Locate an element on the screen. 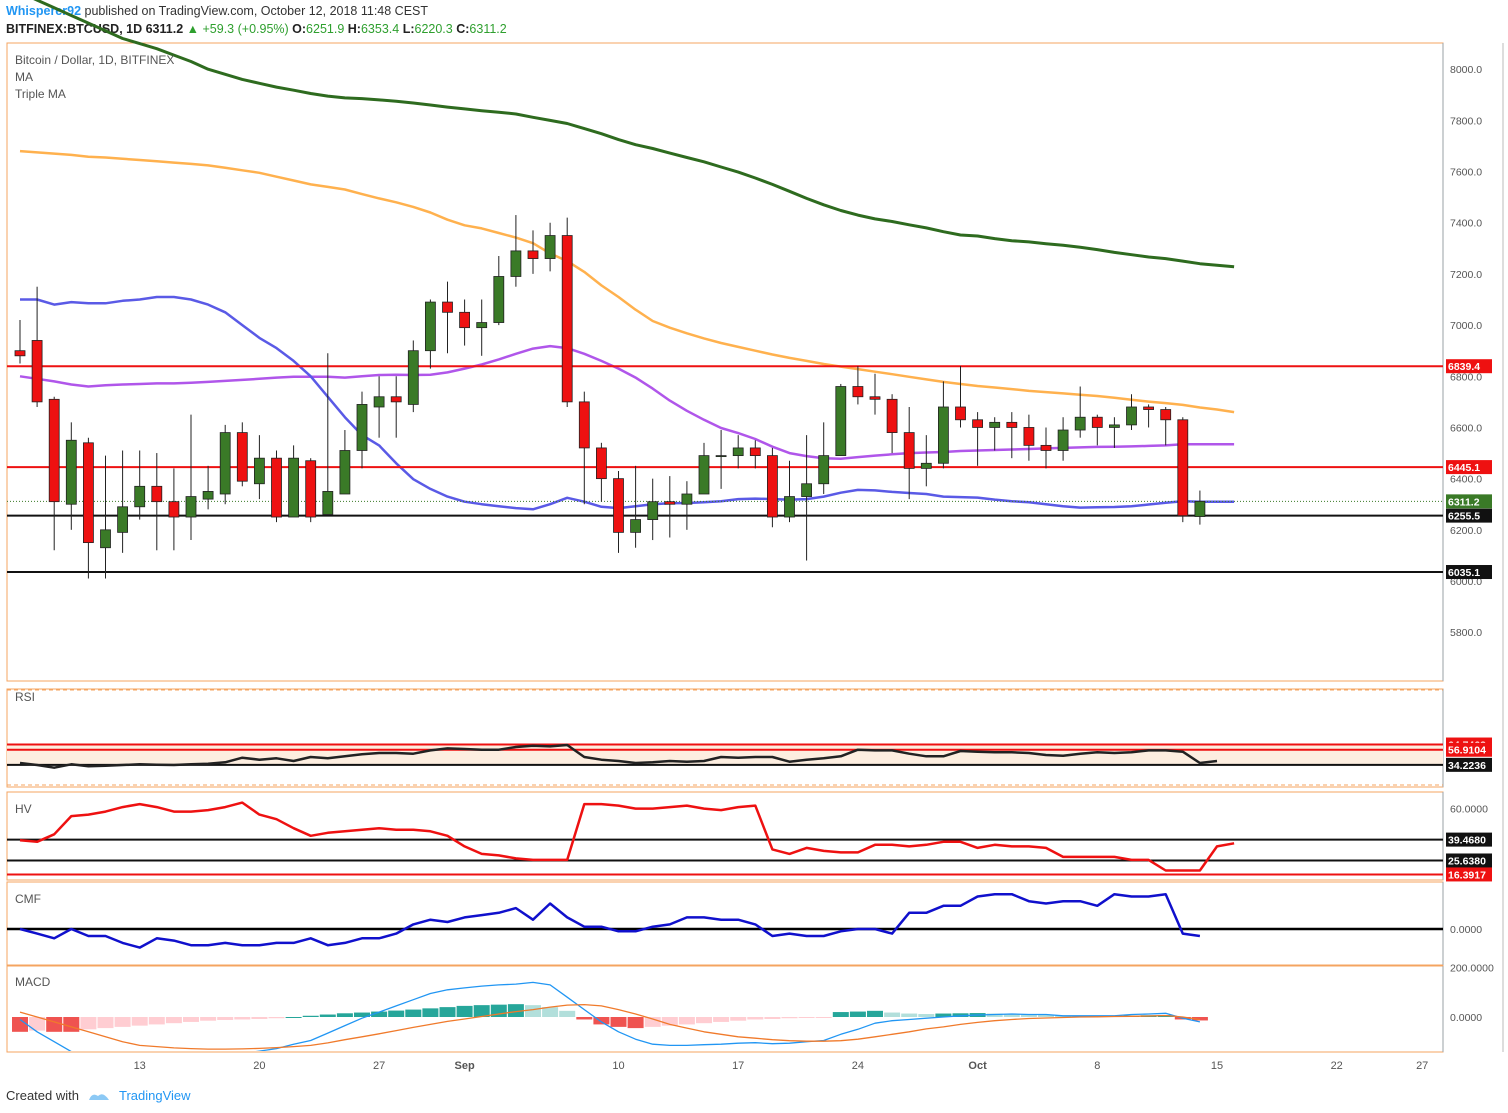 The height and width of the screenshot is (1113, 1508). tradingview-link: TradingView is located at coordinates (154, 1095).